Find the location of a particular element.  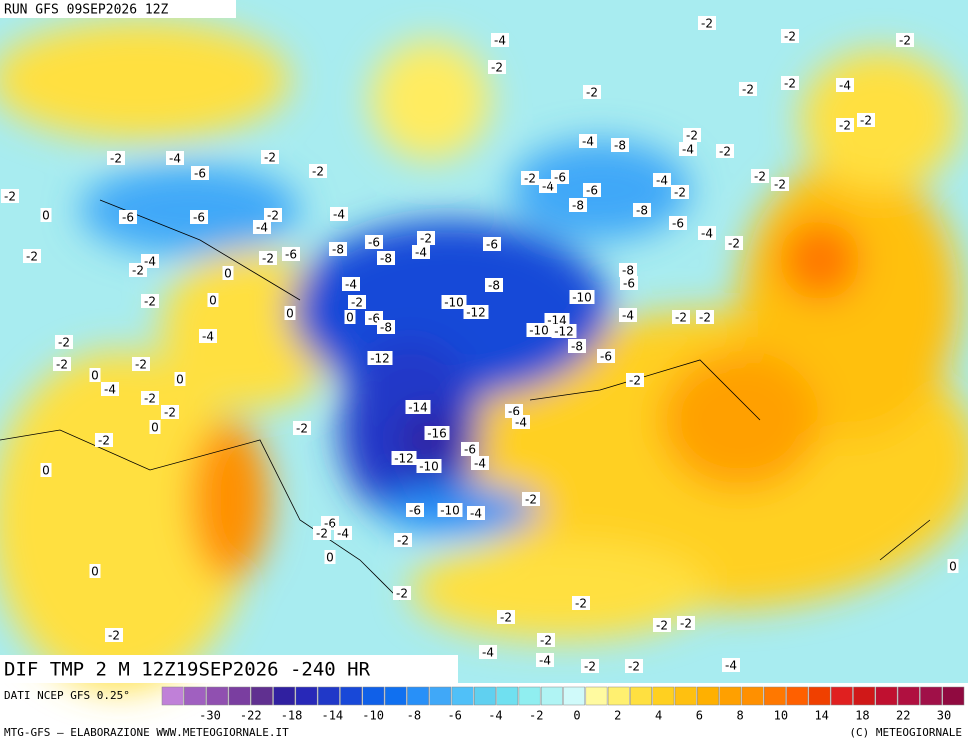

footer-right: (C) METEOGIORNALE is located at coordinates (905, 732).